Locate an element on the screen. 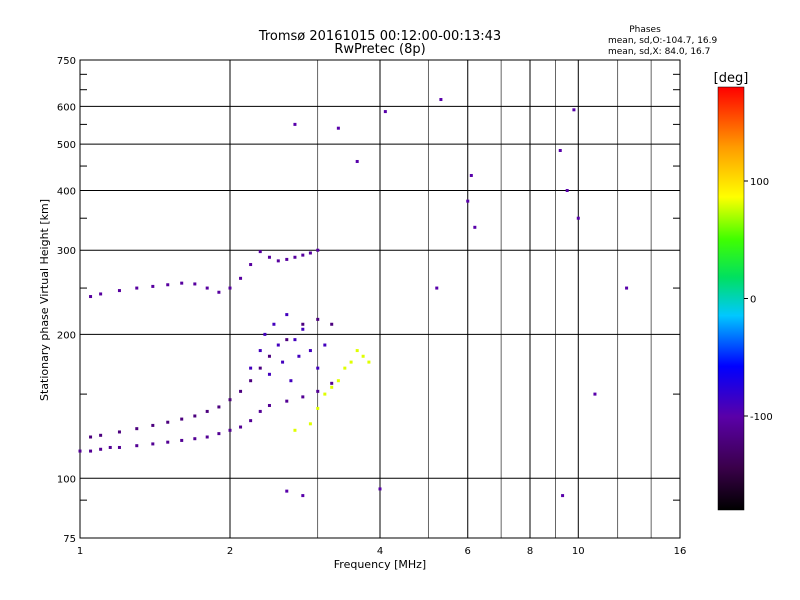  x-tick-labels: 1 2 4 6 8 10 16 is located at coordinates (382, 551).